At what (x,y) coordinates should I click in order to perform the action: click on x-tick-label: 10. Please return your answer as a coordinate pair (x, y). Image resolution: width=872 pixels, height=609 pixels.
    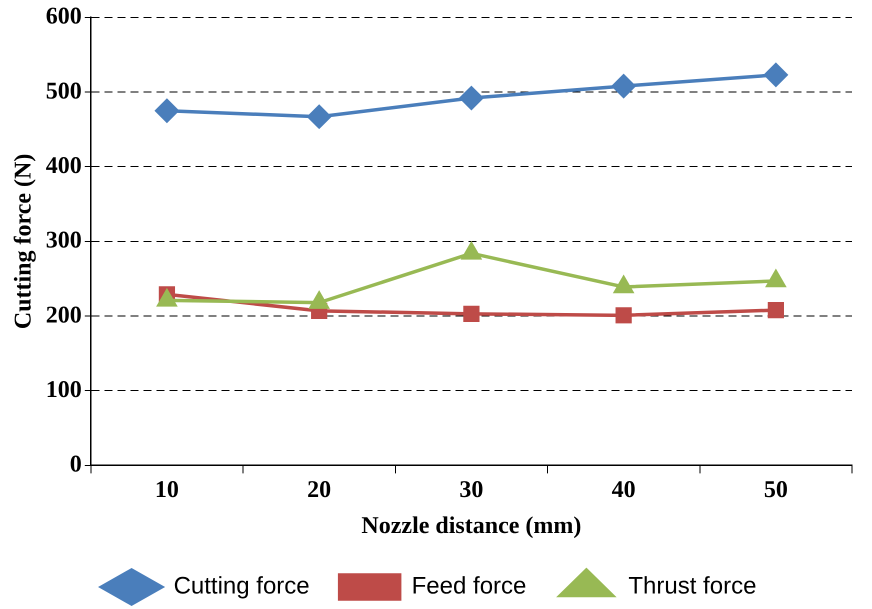
    Looking at the image, I should click on (166, 490).